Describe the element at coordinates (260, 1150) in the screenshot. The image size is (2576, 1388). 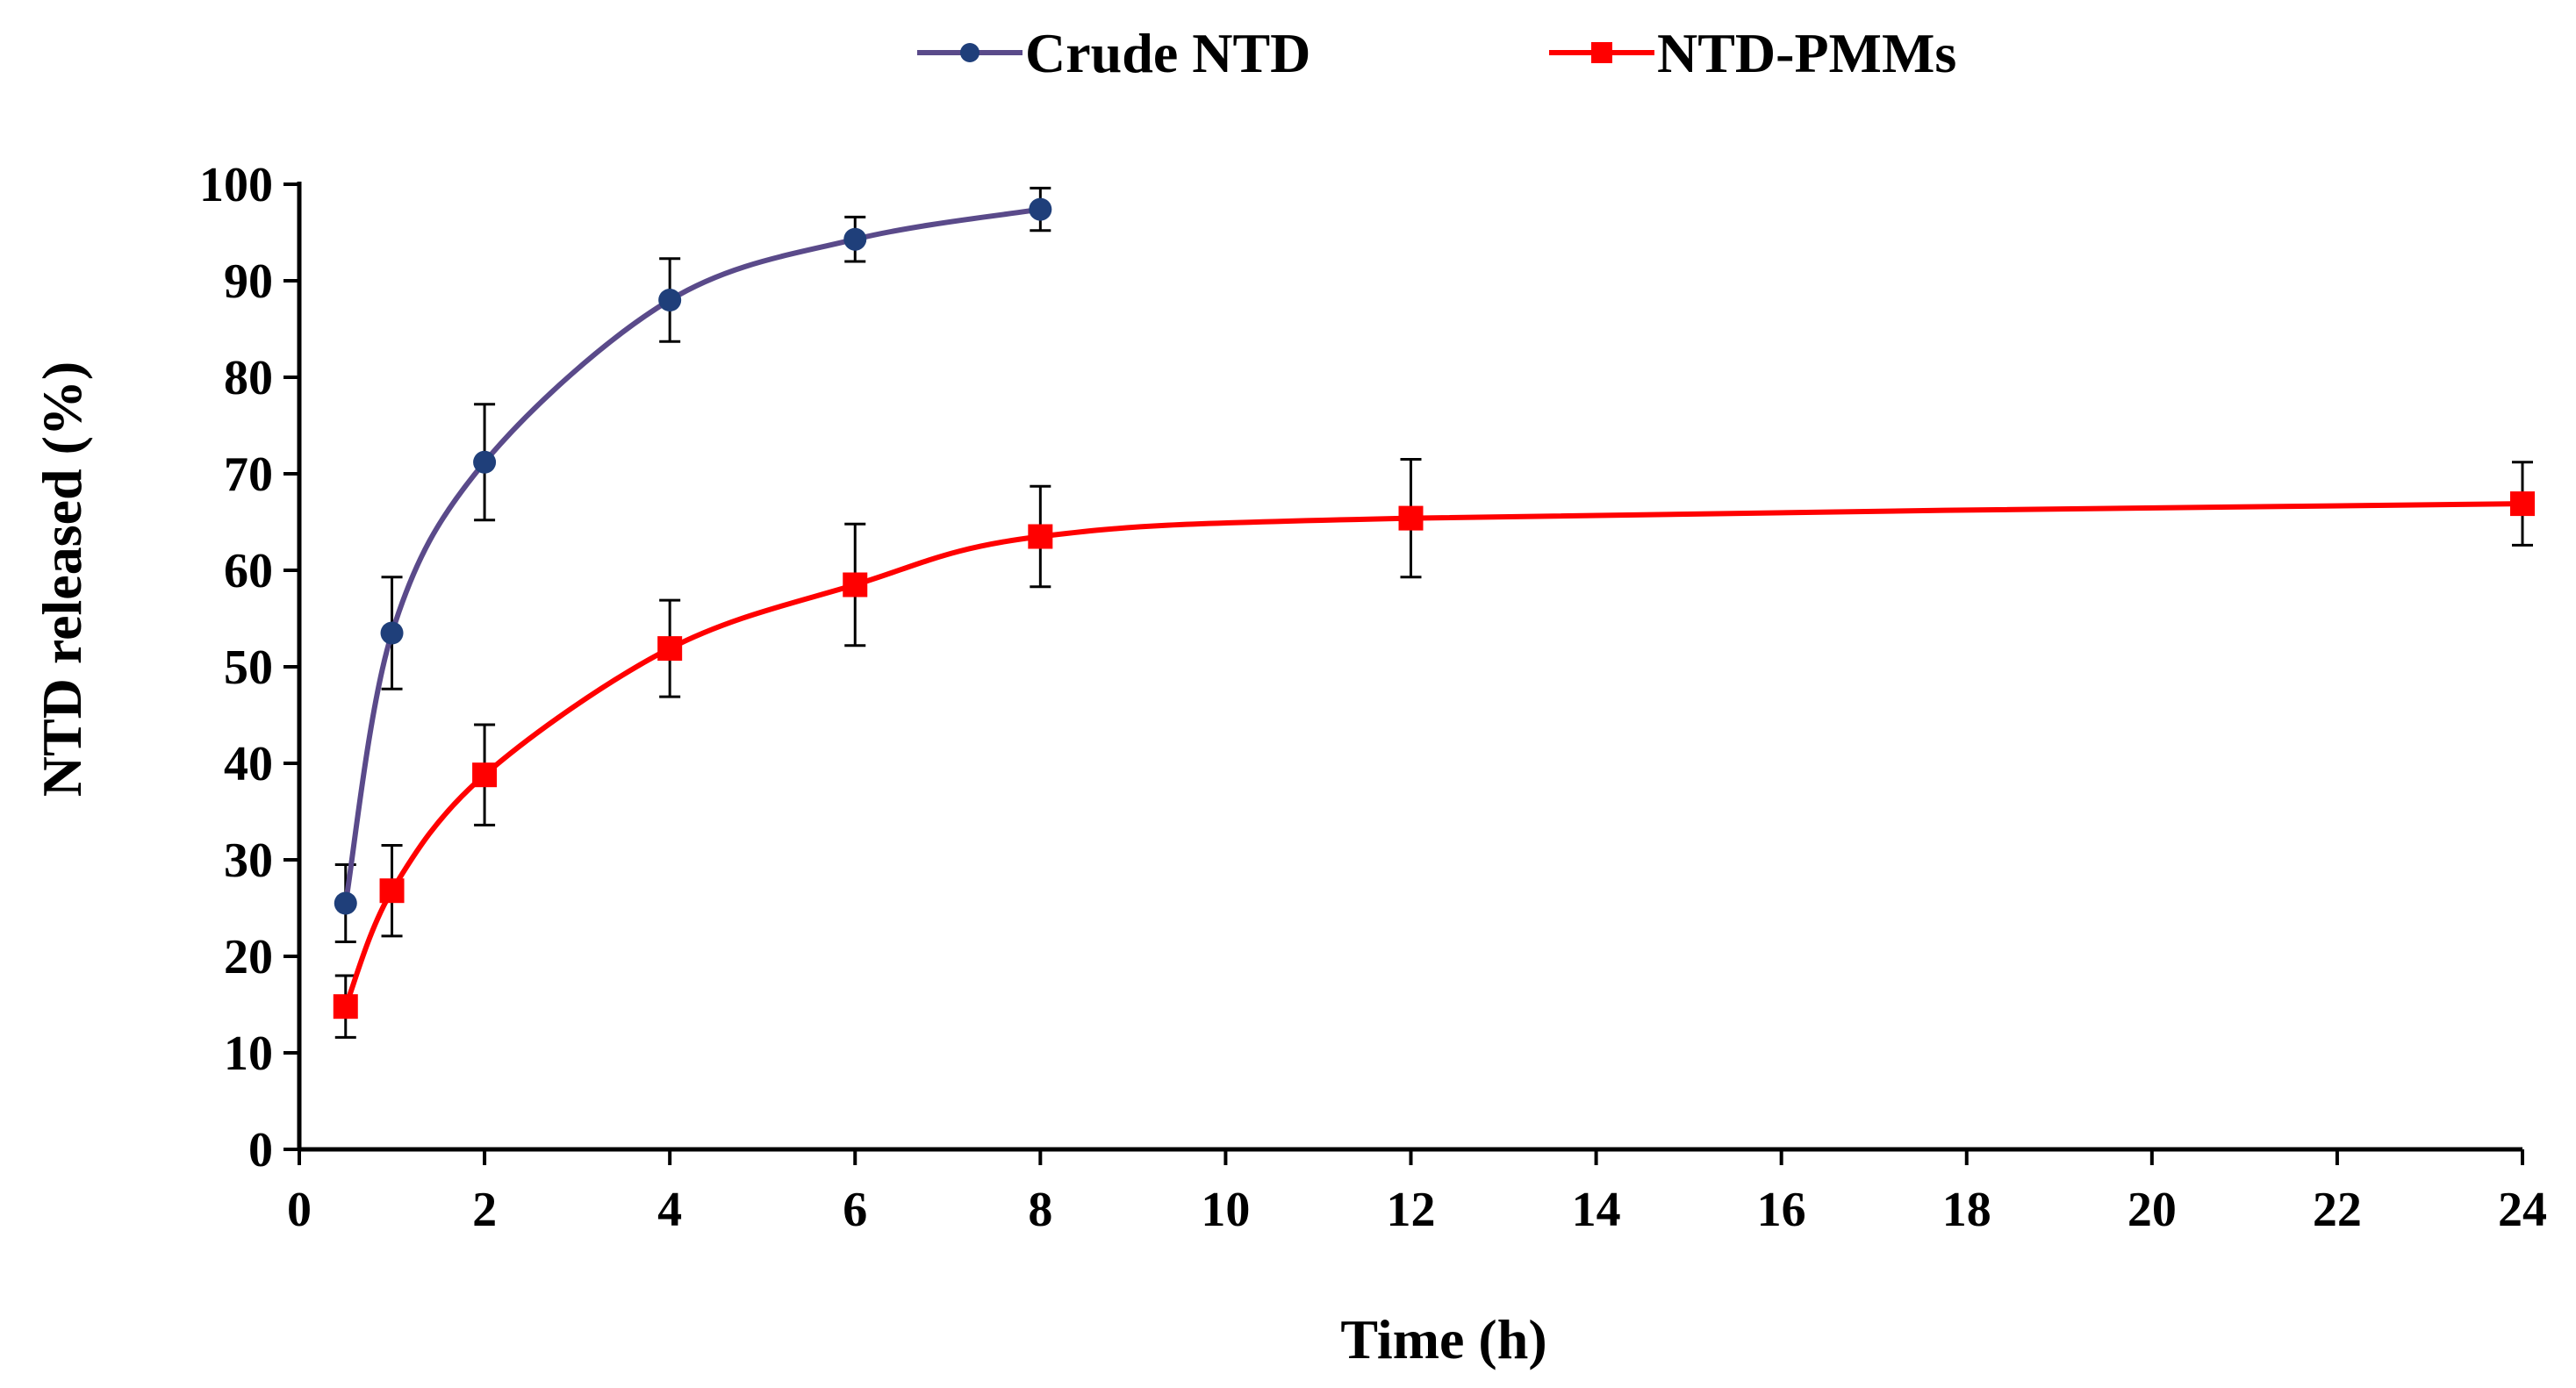
I see `y-tick-label-0: 0` at that location.